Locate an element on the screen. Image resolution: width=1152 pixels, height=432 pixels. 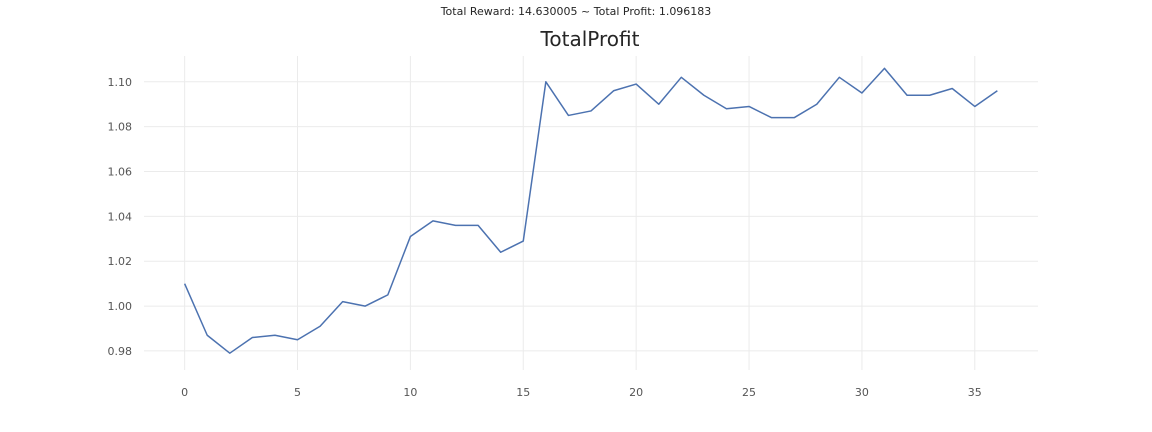
x-tick-label: 30 is located at coordinates (862, 392).